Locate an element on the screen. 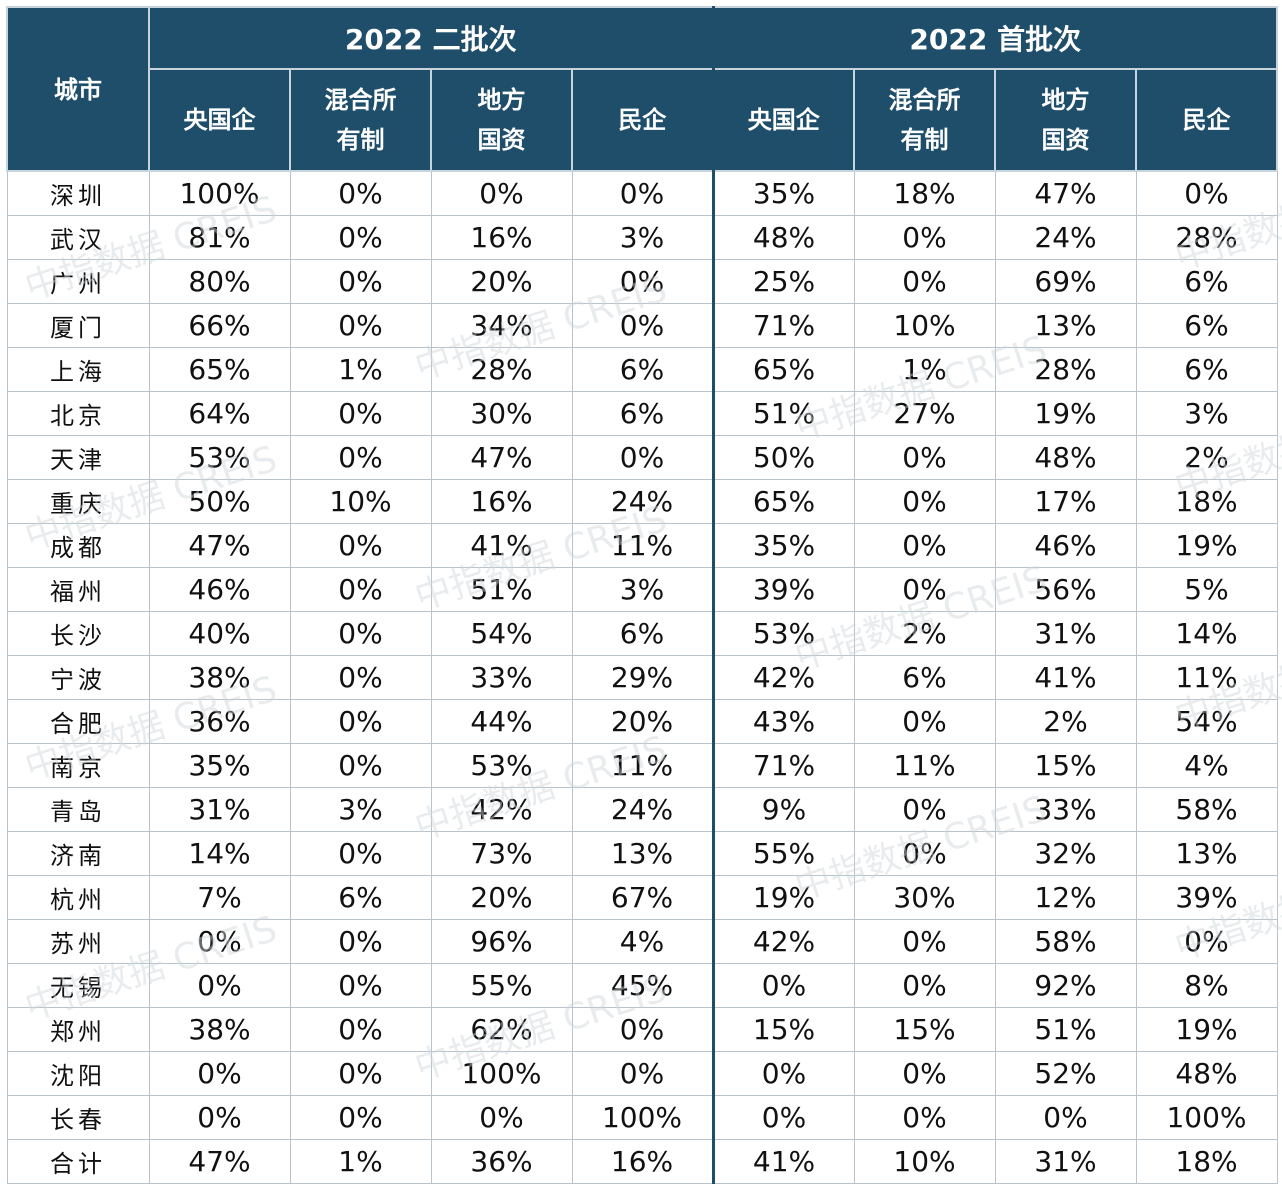 Image resolution: width=1282 pixels, height=1184 pixels. value-cell: 7% is located at coordinates (219, 897).